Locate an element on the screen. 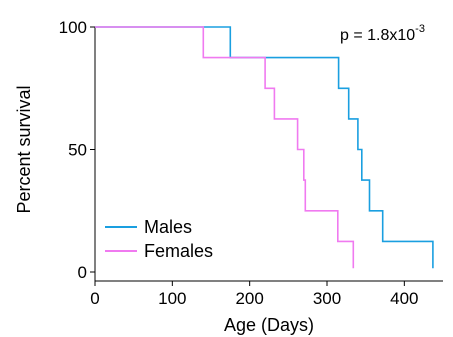 This screenshot has width=453, height=337. legend: Males Females is located at coordinates (159, 239).